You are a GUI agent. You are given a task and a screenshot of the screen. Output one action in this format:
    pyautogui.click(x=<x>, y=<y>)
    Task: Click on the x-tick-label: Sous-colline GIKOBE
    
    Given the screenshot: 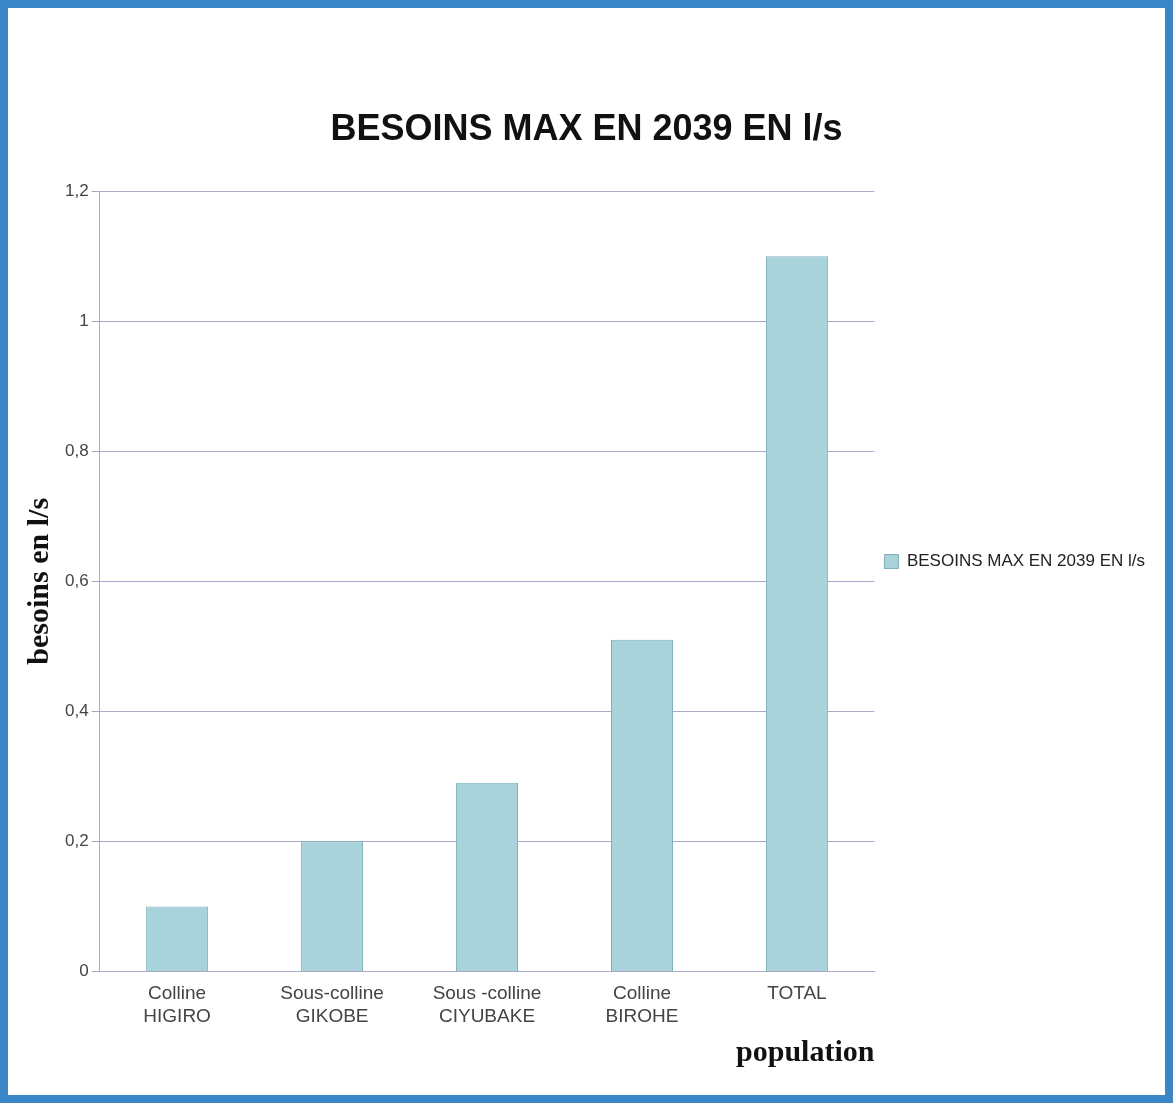 What is the action you would take?
    pyautogui.click(x=332, y=1004)
    